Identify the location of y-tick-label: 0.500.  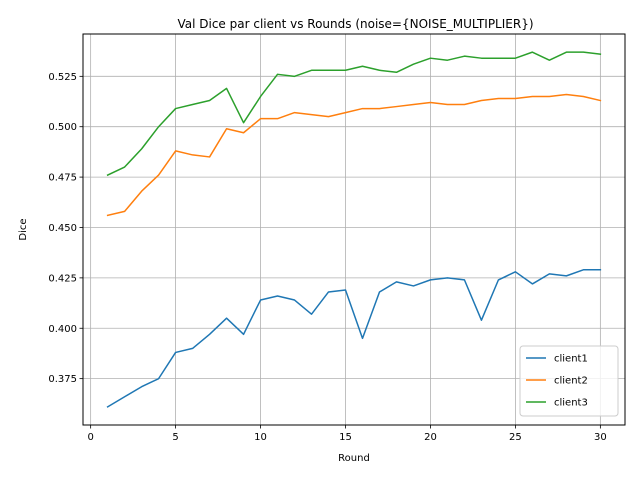
(62, 127).